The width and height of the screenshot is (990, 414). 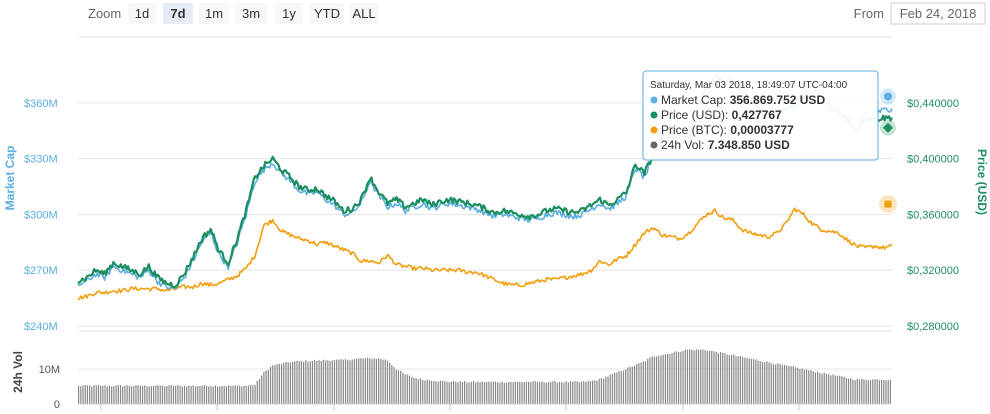 I want to click on market-cap-axis: $240M $270M $300M $330M $360M, so click(x=41, y=215).